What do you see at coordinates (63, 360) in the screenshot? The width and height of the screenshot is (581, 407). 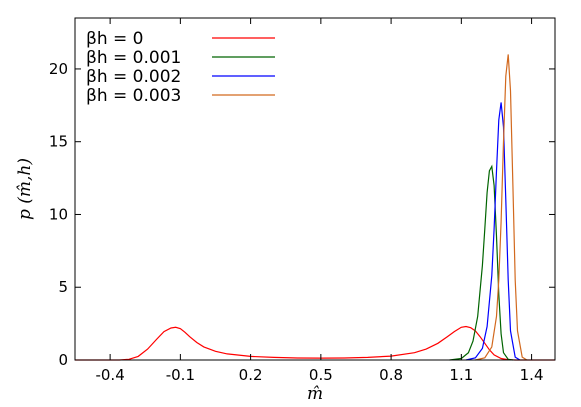 I see `y-tick-label: 0` at bounding box center [63, 360].